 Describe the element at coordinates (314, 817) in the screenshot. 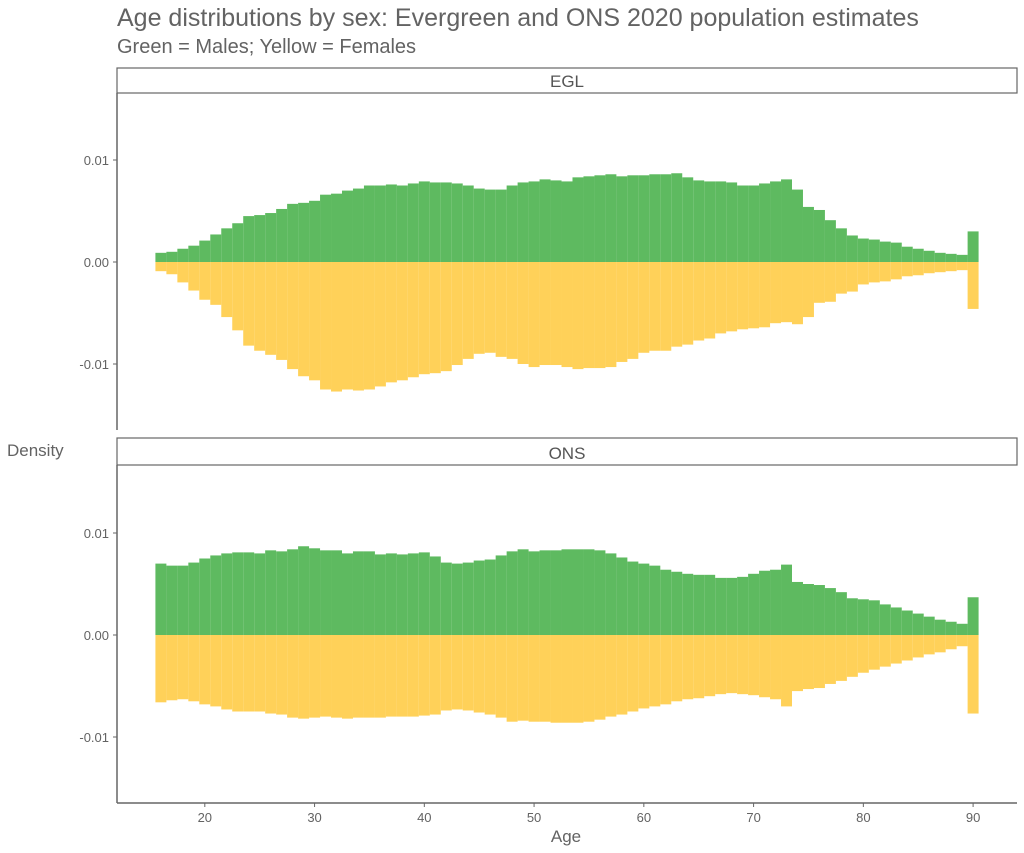

I see `x-tick-label: 30` at that location.